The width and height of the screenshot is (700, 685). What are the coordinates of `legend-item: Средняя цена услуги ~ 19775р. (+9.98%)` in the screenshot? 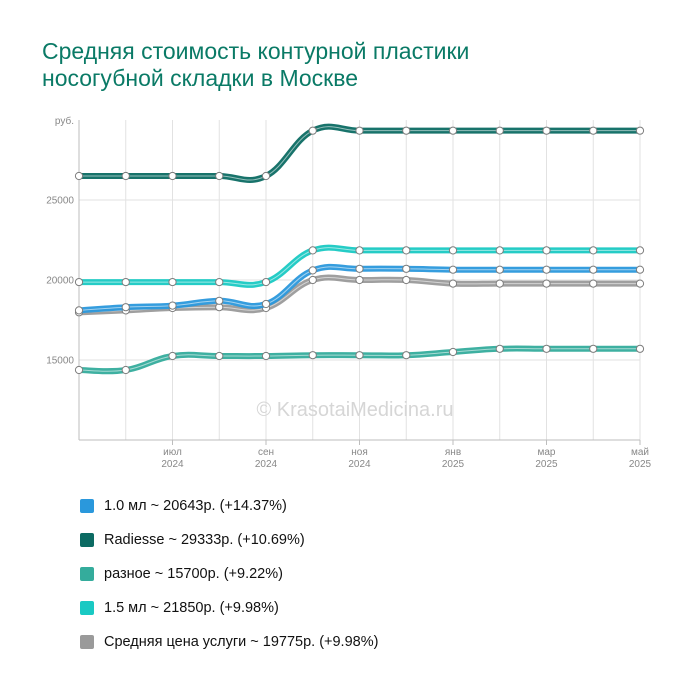 It's located at (229, 642).